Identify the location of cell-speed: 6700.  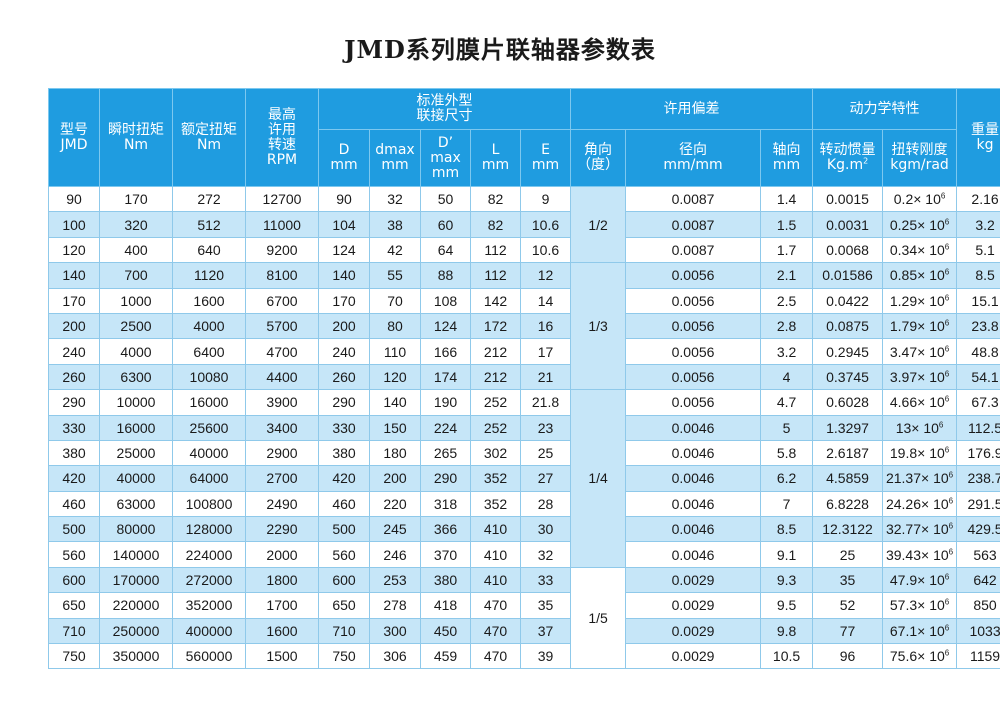
(282, 300).